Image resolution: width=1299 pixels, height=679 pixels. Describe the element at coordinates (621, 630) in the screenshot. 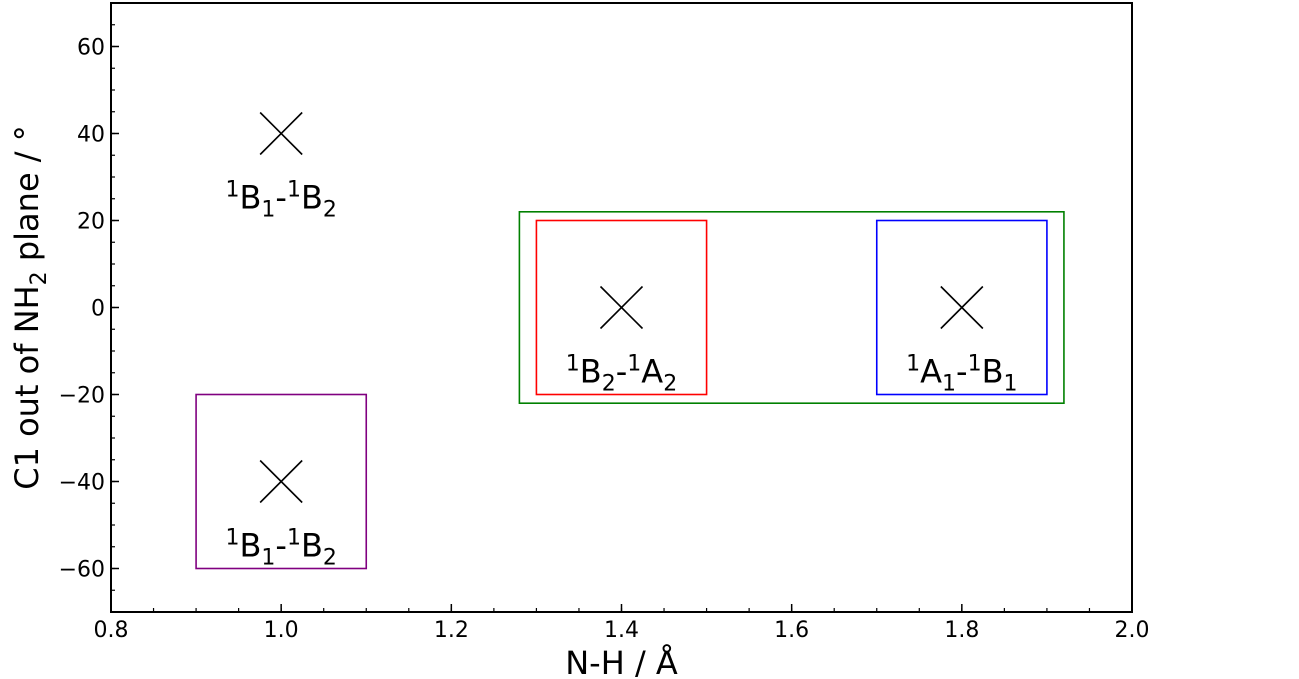

I see `x-tick-label: 1.4` at that location.